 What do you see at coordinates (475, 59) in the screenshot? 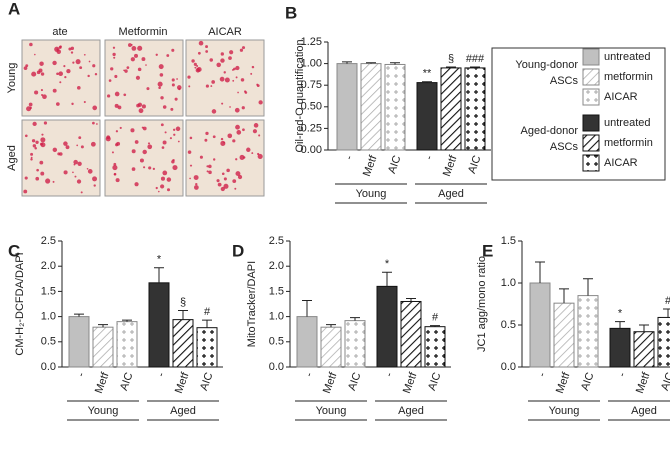
I see `annotation: ###` at bounding box center [475, 59].